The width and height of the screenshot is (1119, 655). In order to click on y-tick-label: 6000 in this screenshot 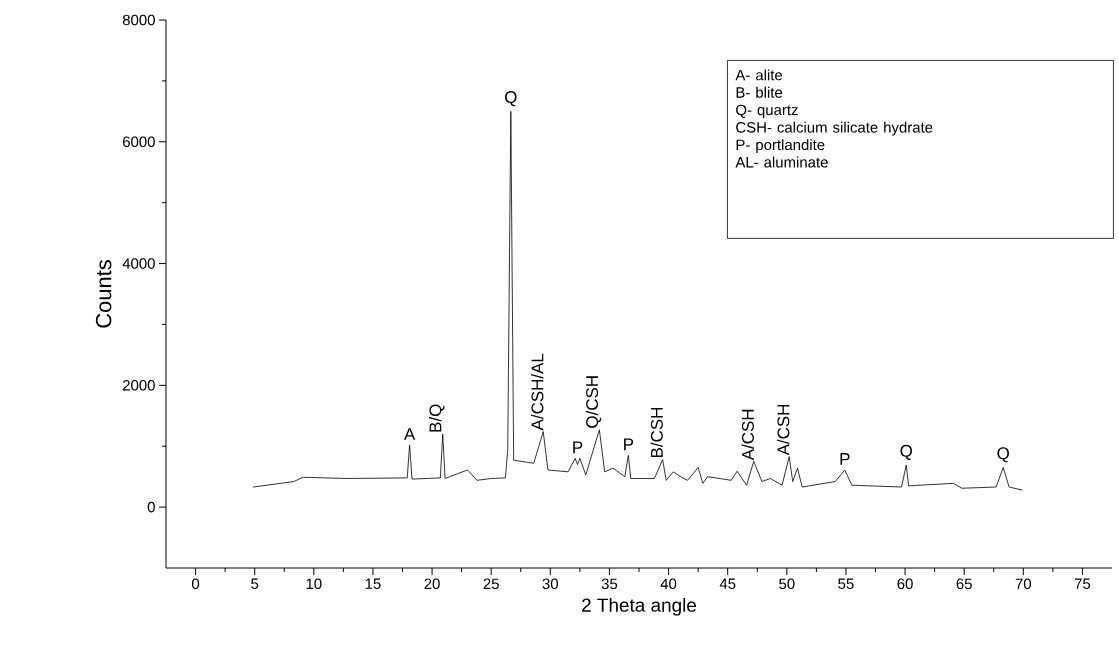, I will do `click(139, 142)`.